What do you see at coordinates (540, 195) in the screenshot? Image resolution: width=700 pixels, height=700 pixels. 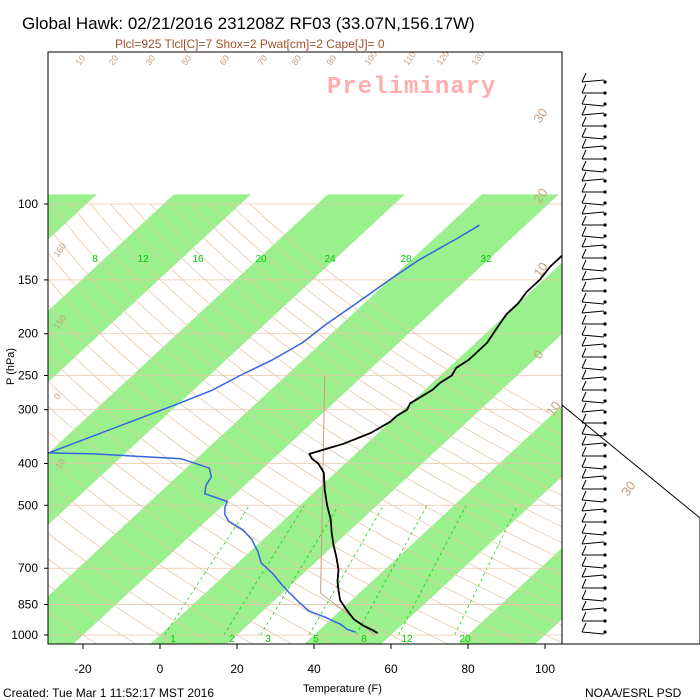 I see `right-temp-label: 20` at bounding box center [540, 195].